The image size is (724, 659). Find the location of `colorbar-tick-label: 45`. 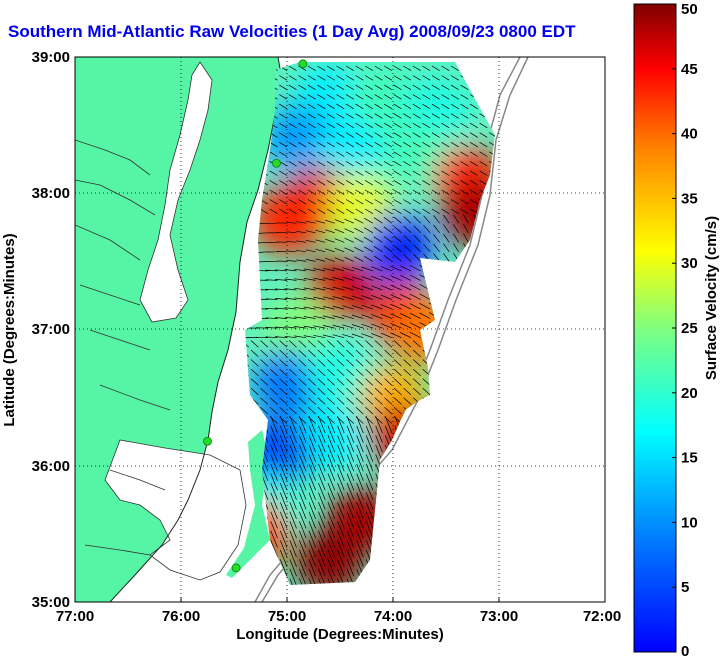

colorbar-tick-label: 45 is located at coordinates (689, 69).